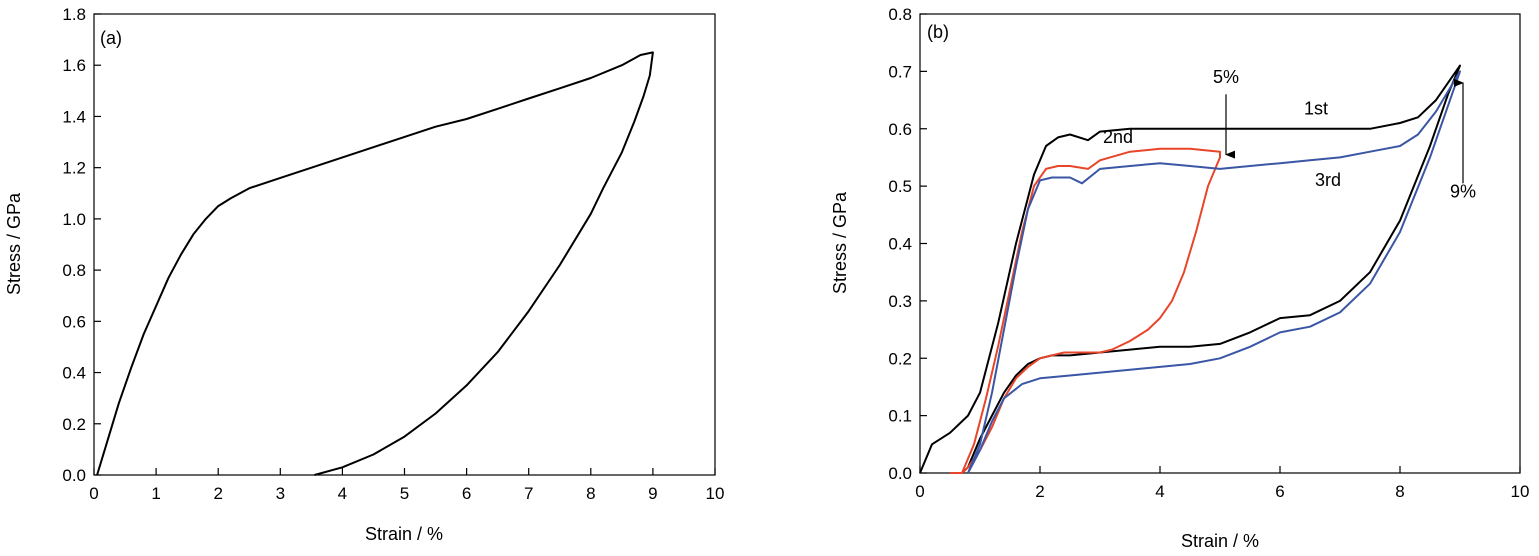 The width and height of the screenshot is (1539, 556). Describe the element at coordinates (1118, 137) in the screenshot. I see `annotation-label: 2nd` at that location.